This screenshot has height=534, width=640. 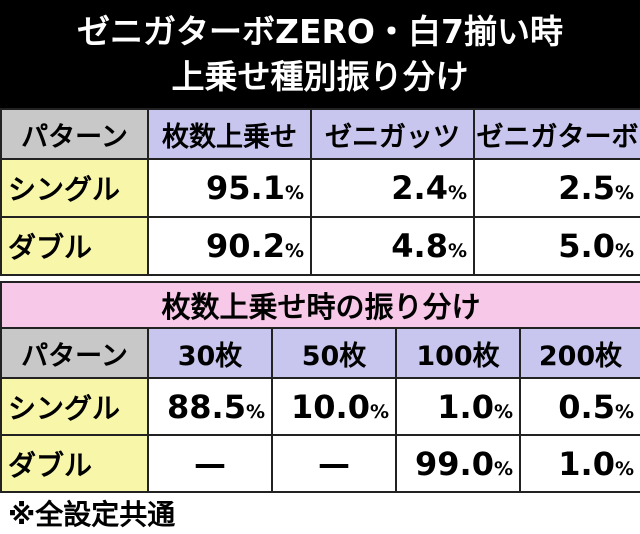 What do you see at coordinates (392, 246) in the screenshot?
I see `value-cell: 4.8%` at bounding box center [392, 246].